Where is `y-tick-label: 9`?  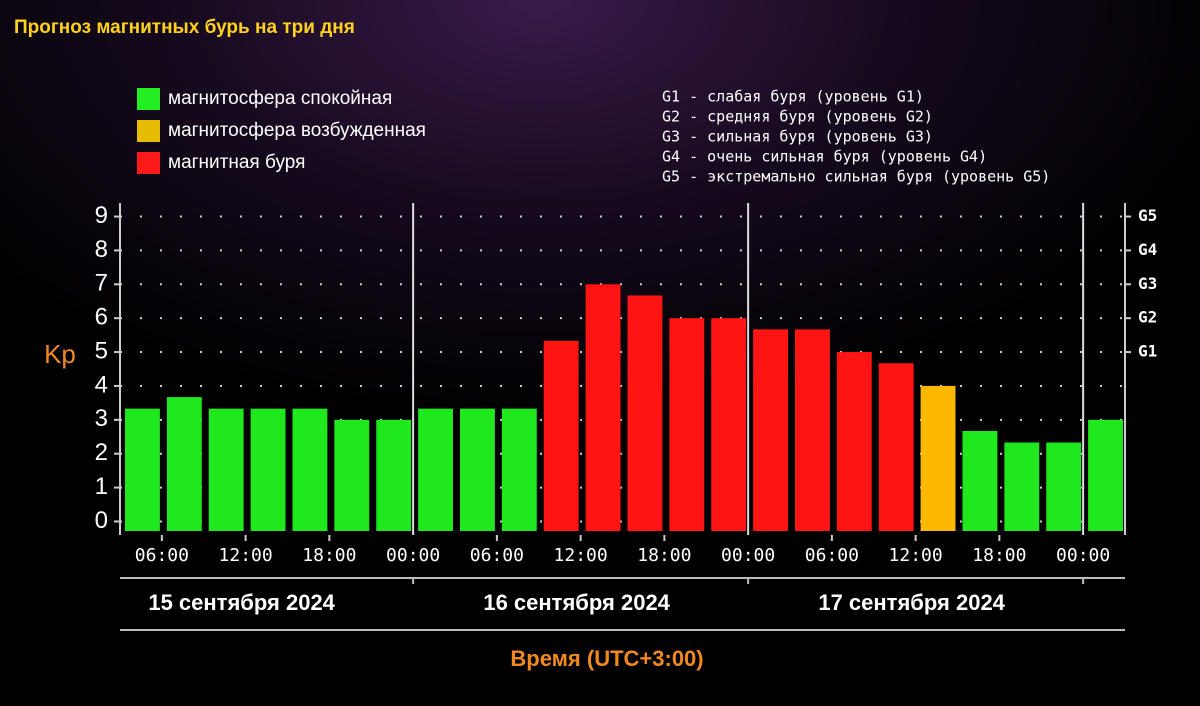
y-tick-label: 9 is located at coordinates (101, 215).